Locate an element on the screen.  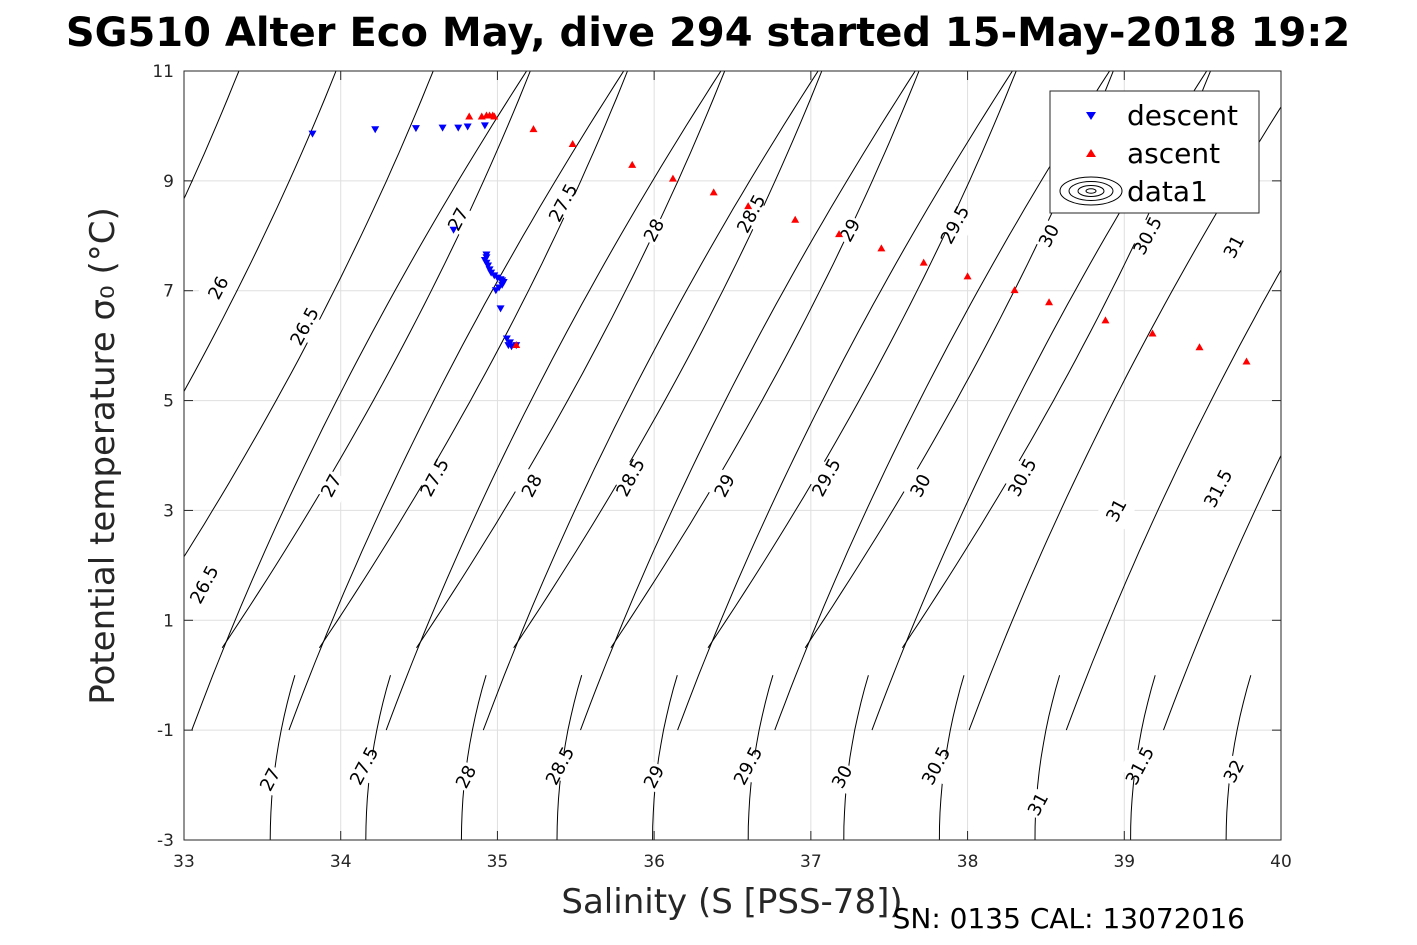
y-tick-label: 7 is located at coordinates (168, 292).